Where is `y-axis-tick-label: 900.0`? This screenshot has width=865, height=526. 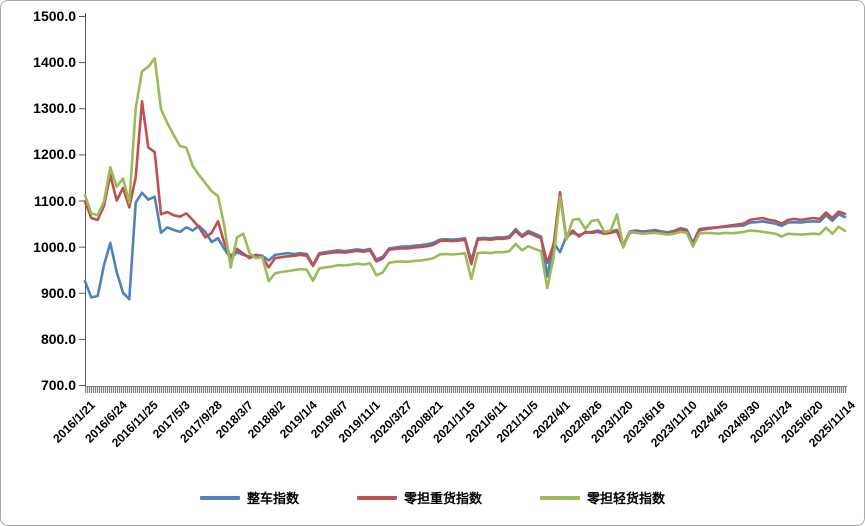 y-axis-tick-label: 900.0 is located at coordinates (58, 292).